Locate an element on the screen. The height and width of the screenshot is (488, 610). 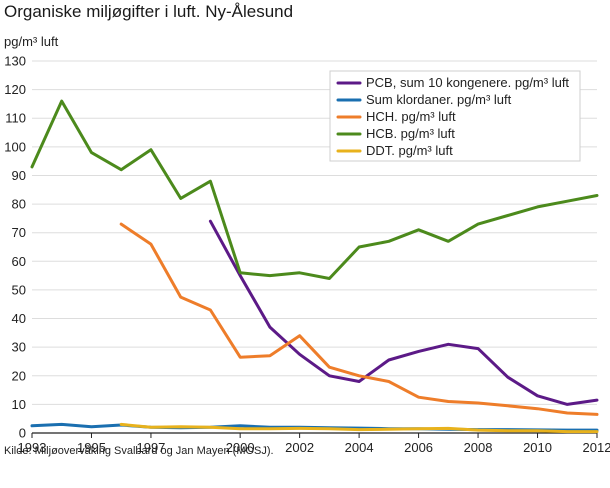
y-tick-label: 70 is located at coordinates (19, 232).